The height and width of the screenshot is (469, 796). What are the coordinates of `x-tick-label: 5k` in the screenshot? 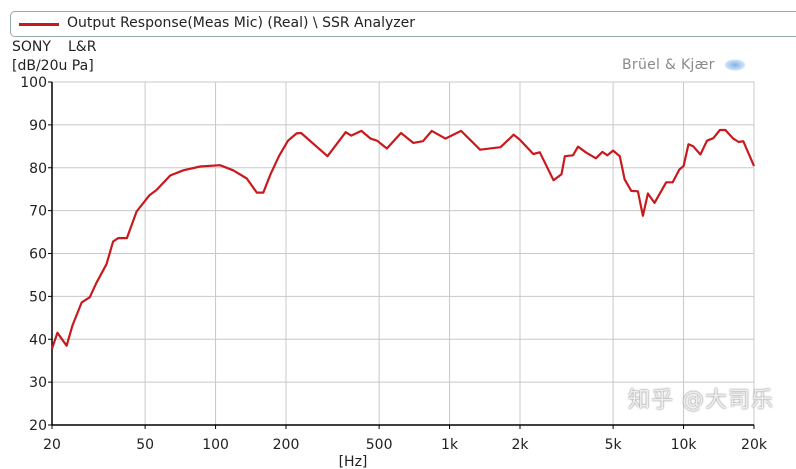 It's located at (614, 445).